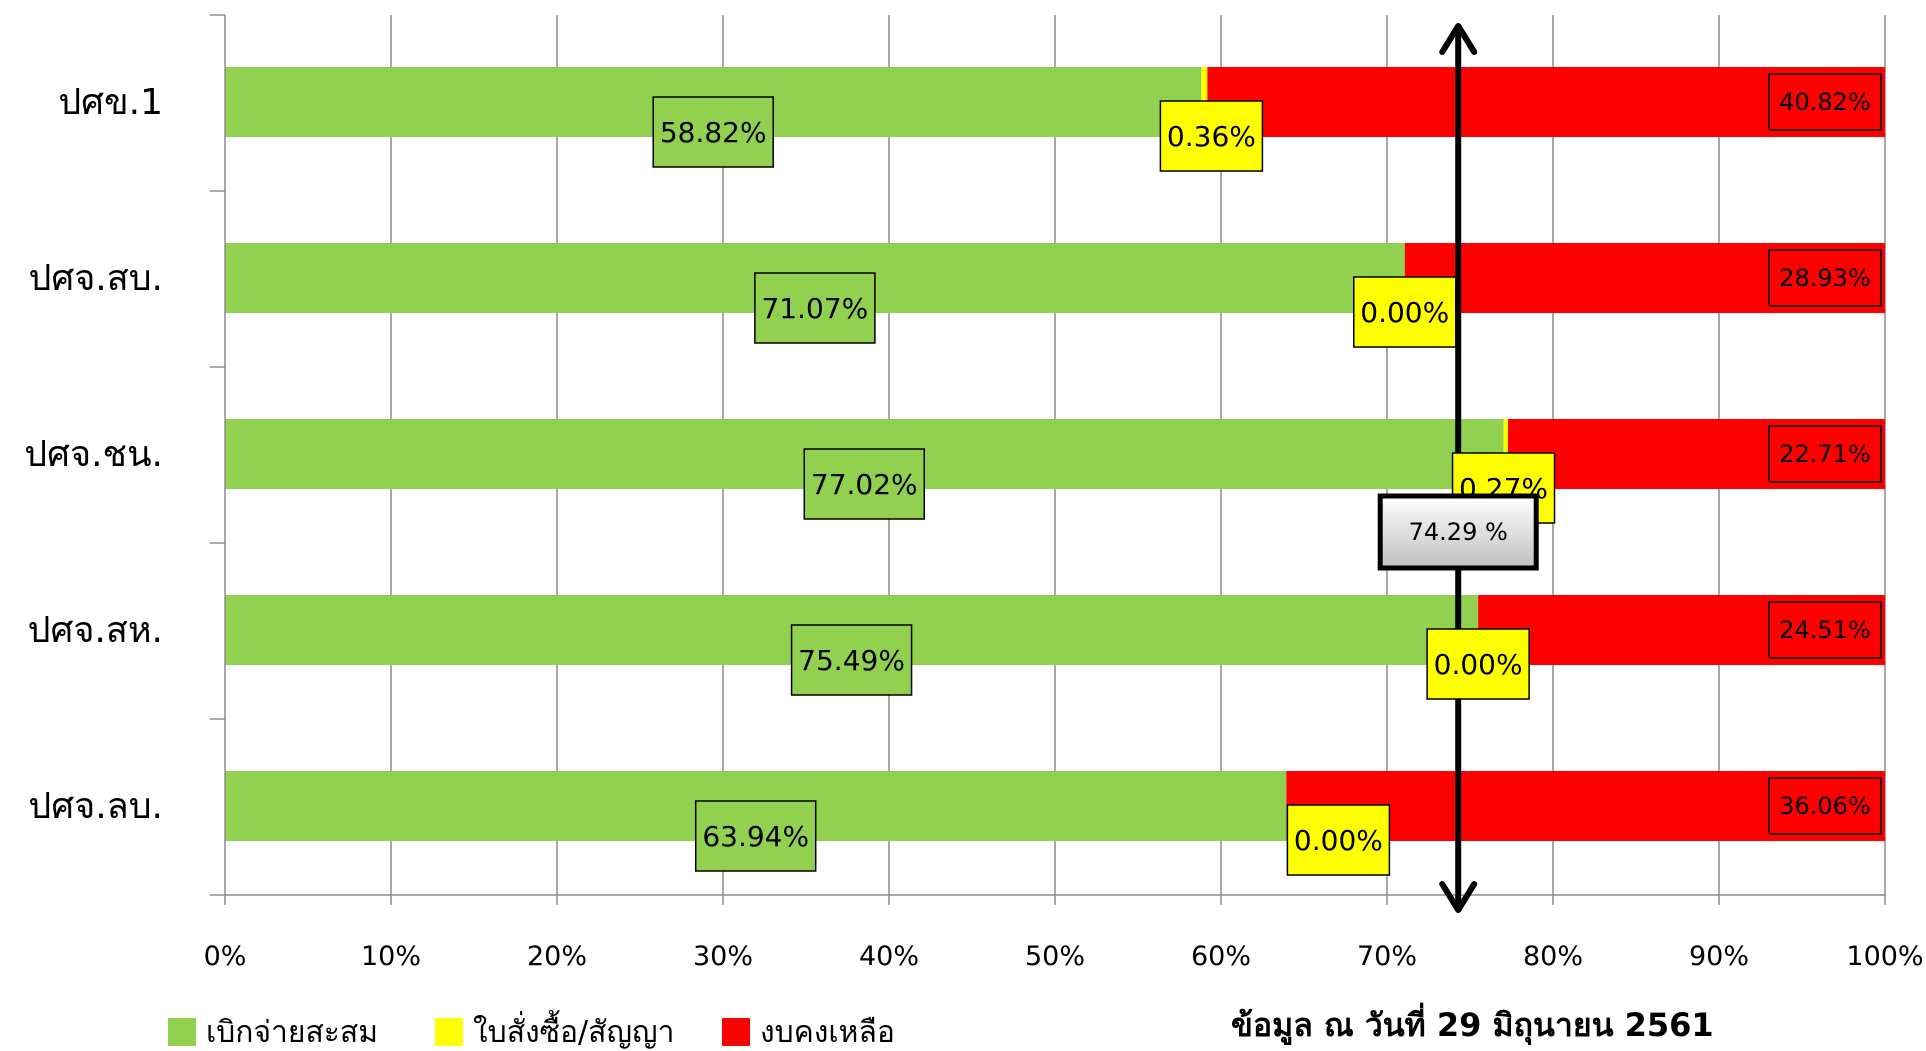 The image size is (1926, 1051). What do you see at coordinates (1472, 1024) in the screenshot?
I see `data-date-note: ข้อมูล ณ วันที่ 29 มิถุนายน 2561` at bounding box center [1472, 1024].